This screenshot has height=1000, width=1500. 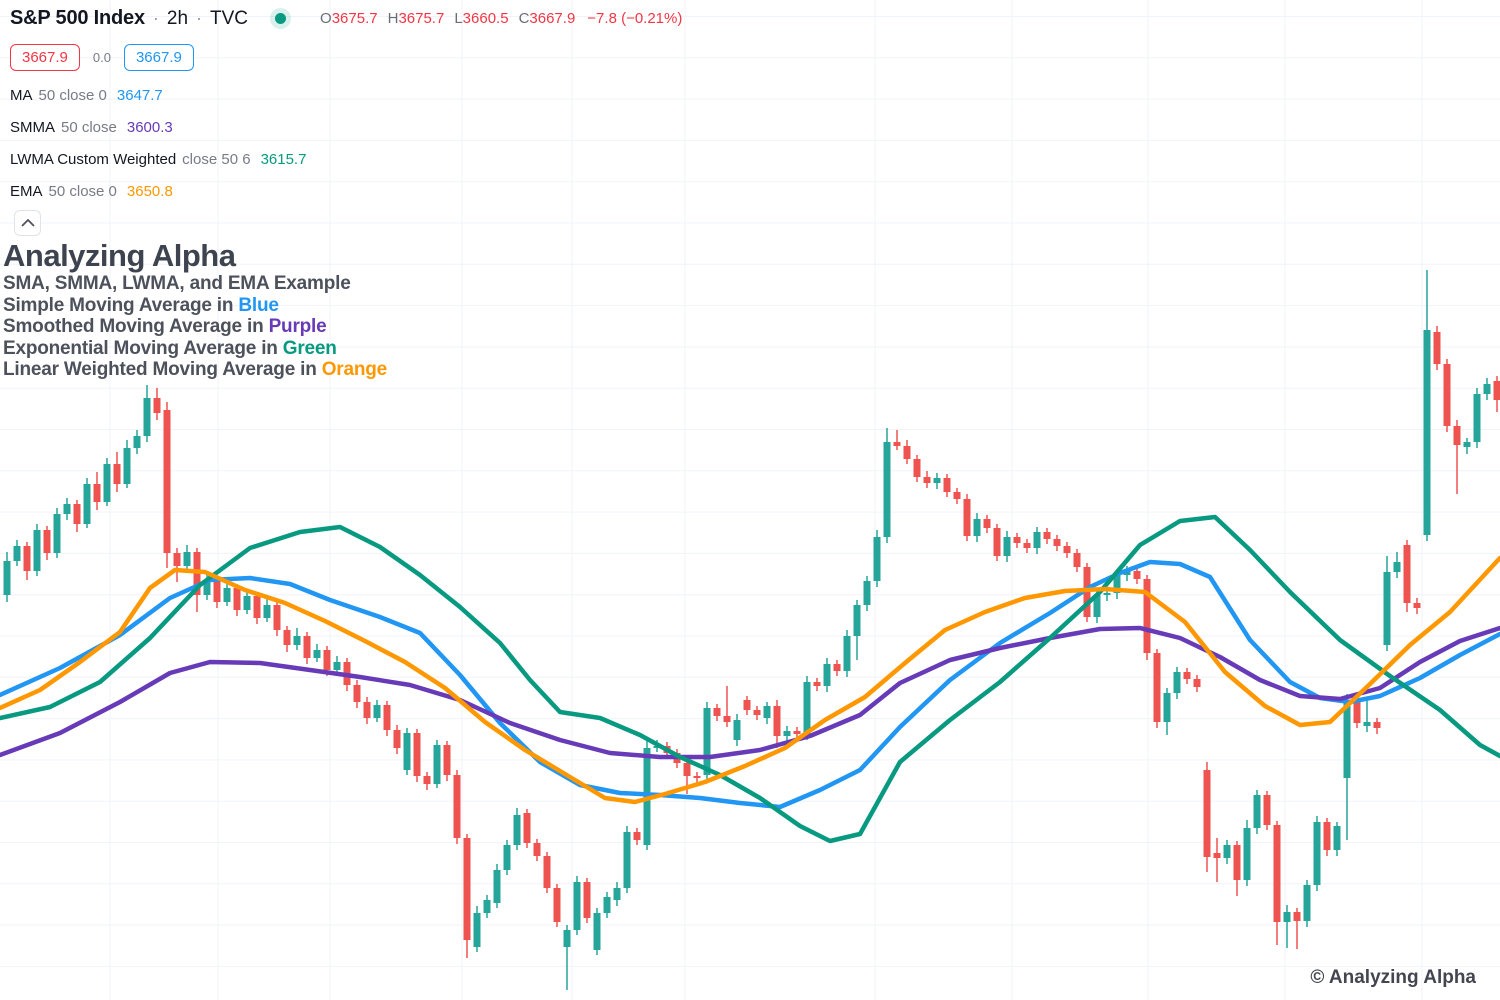 What do you see at coordinates (91, 191) in the screenshot?
I see `indicator-row-ema: EMA 50 close 0 3650.8` at bounding box center [91, 191].